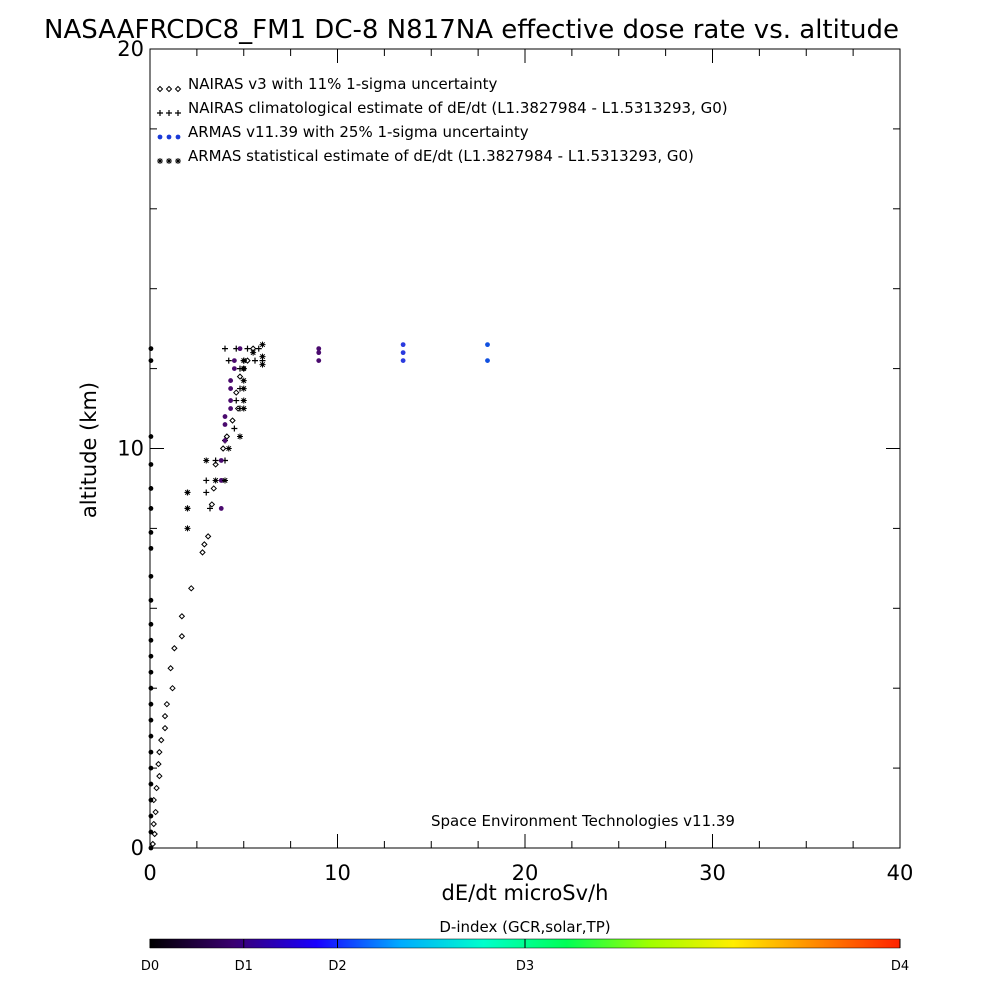  Describe the element at coordinates (342, 84) in the screenshot. I see `legend-label: NAIRAS v3 with 11% 1-sigma uncertainty` at that location.